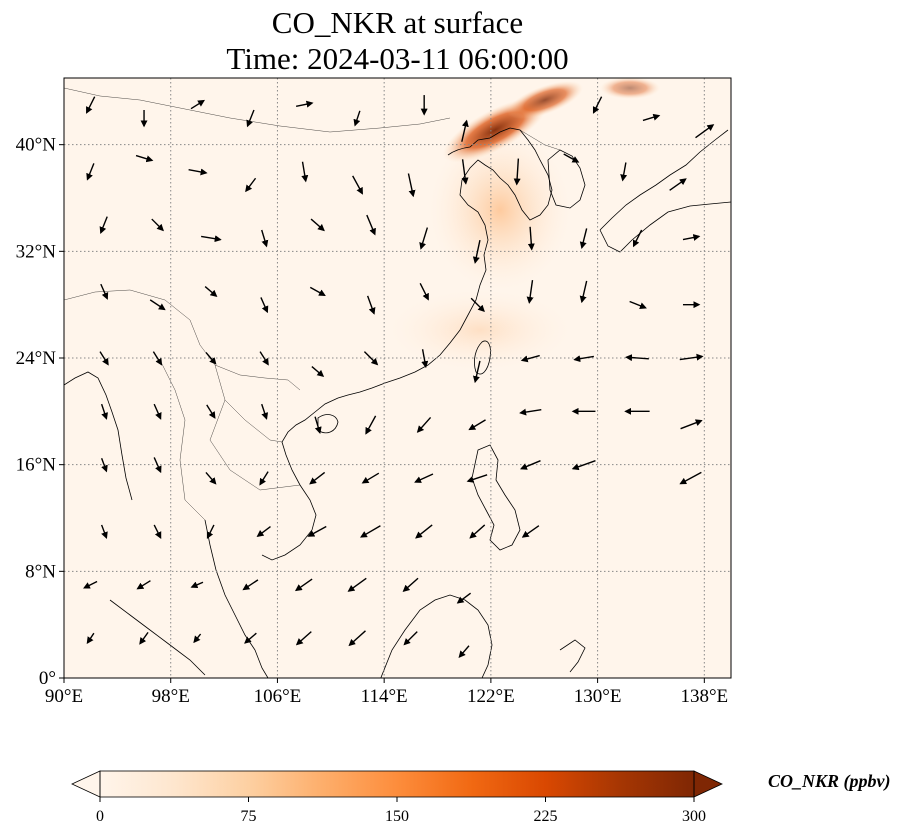 The width and height of the screenshot is (920, 836). What do you see at coordinates (694, 816) in the screenshot?
I see `colorbar-tick-label: 300` at bounding box center [694, 816].